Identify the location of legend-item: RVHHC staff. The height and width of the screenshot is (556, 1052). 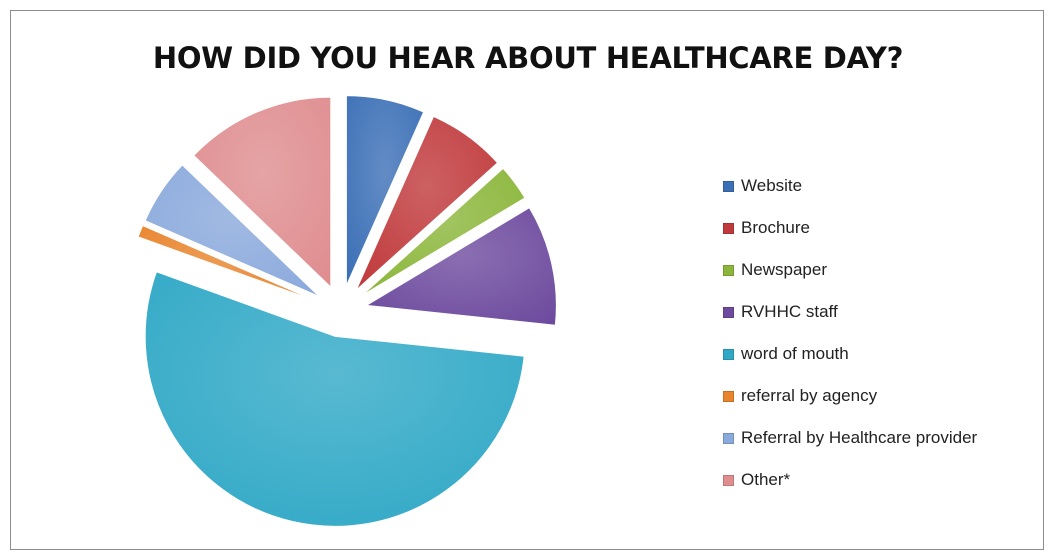
(850, 312).